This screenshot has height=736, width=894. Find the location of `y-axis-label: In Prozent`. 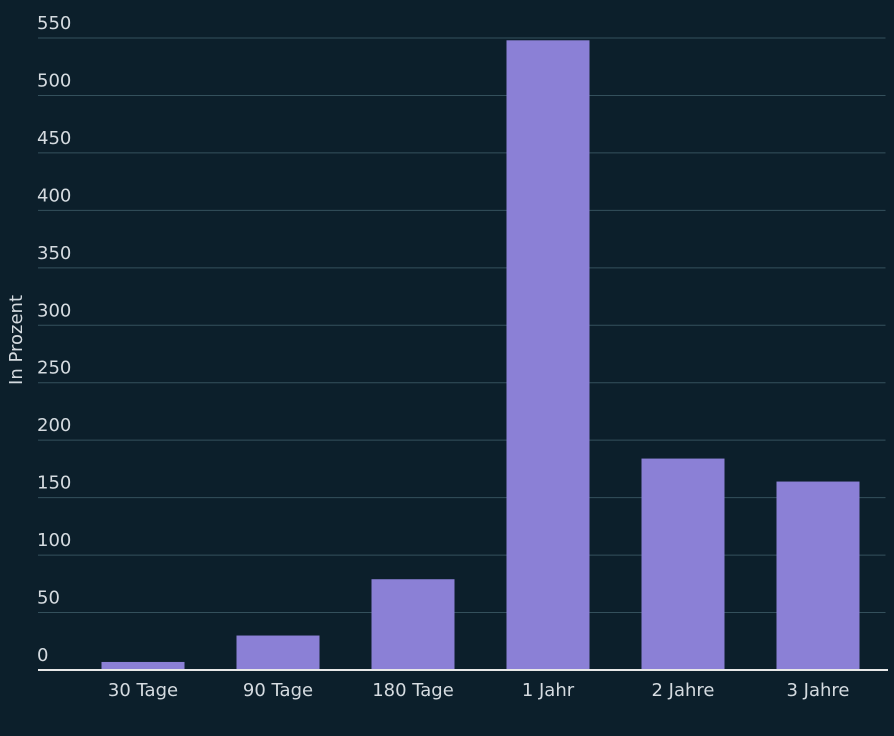

y-axis-label: In Prozent is located at coordinates (16, 340).